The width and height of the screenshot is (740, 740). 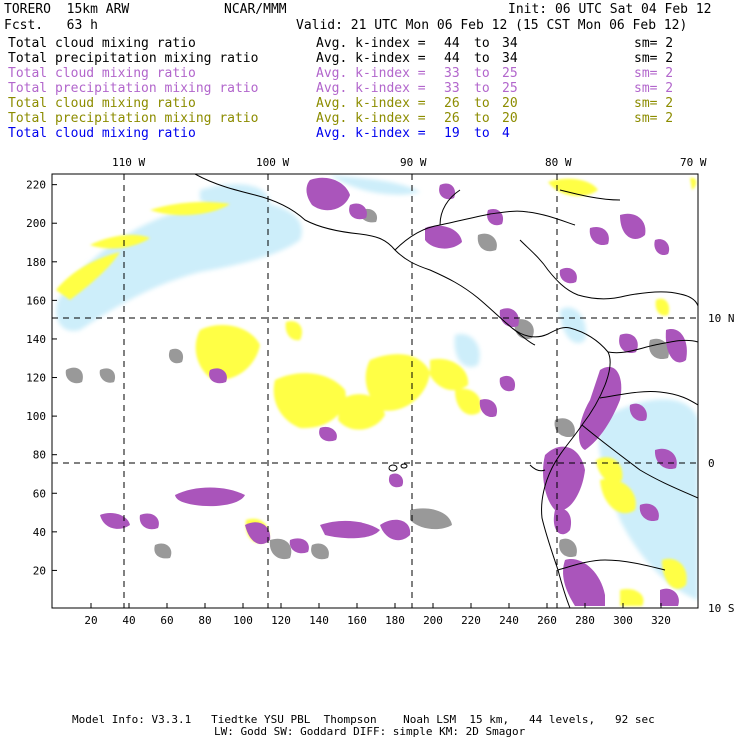 I want to click on y-tick-label: 40, so click(x=39, y=532).